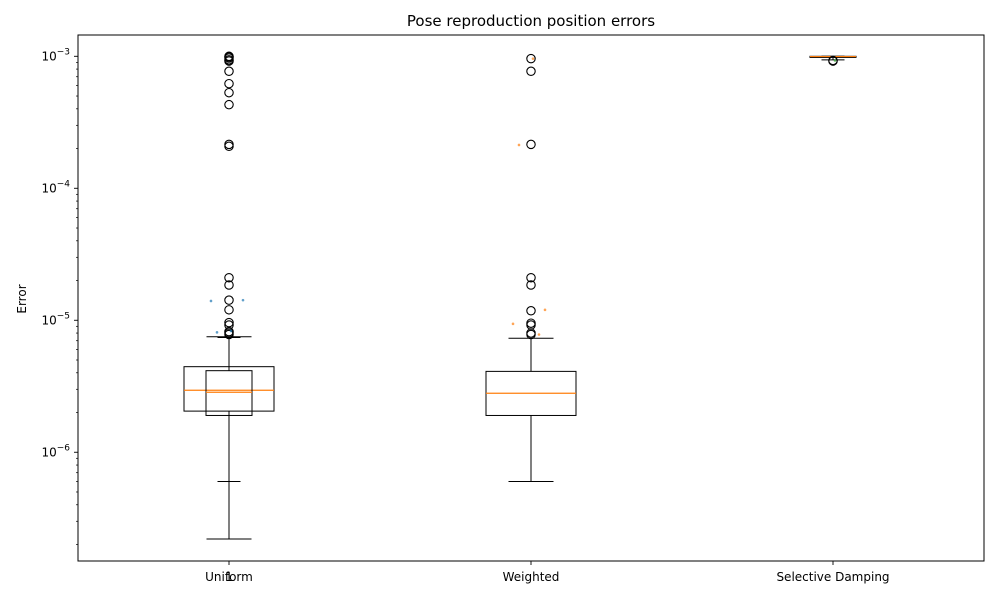  What do you see at coordinates (531, 21) in the screenshot?
I see `chart-title: Pose reproduction position errors` at bounding box center [531, 21].